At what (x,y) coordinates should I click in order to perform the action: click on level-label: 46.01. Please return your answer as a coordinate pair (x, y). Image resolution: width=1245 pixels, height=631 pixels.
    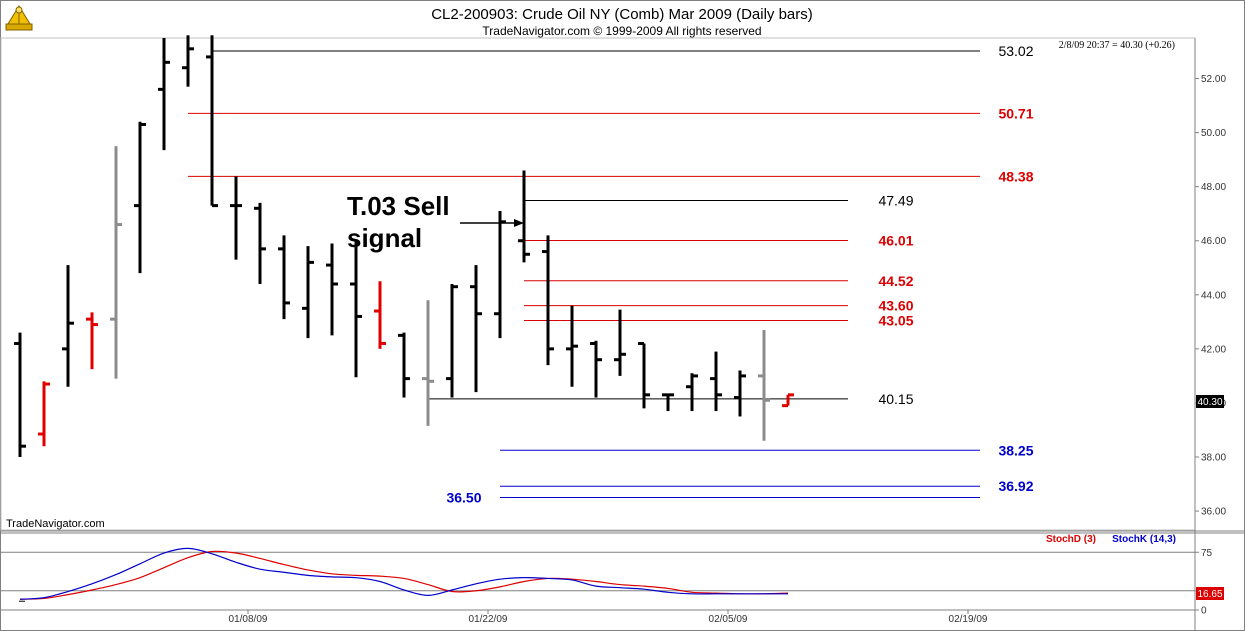
    Looking at the image, I should click on (895, 240).